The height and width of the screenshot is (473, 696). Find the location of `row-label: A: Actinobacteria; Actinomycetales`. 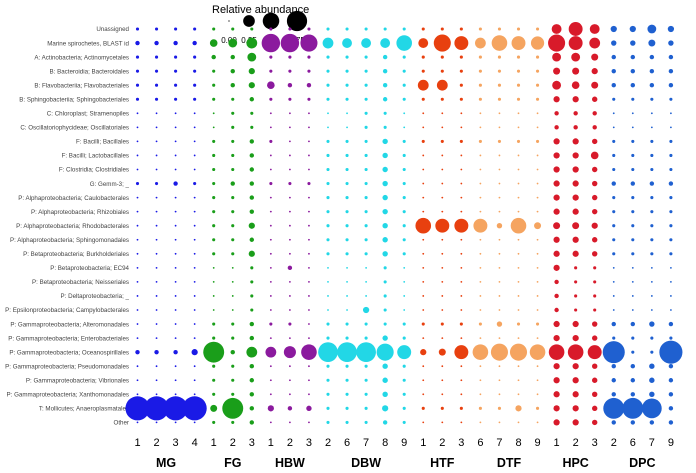

row-label: A: Actinobacteria; Actinomycetales is located at coordinates (81, 57).